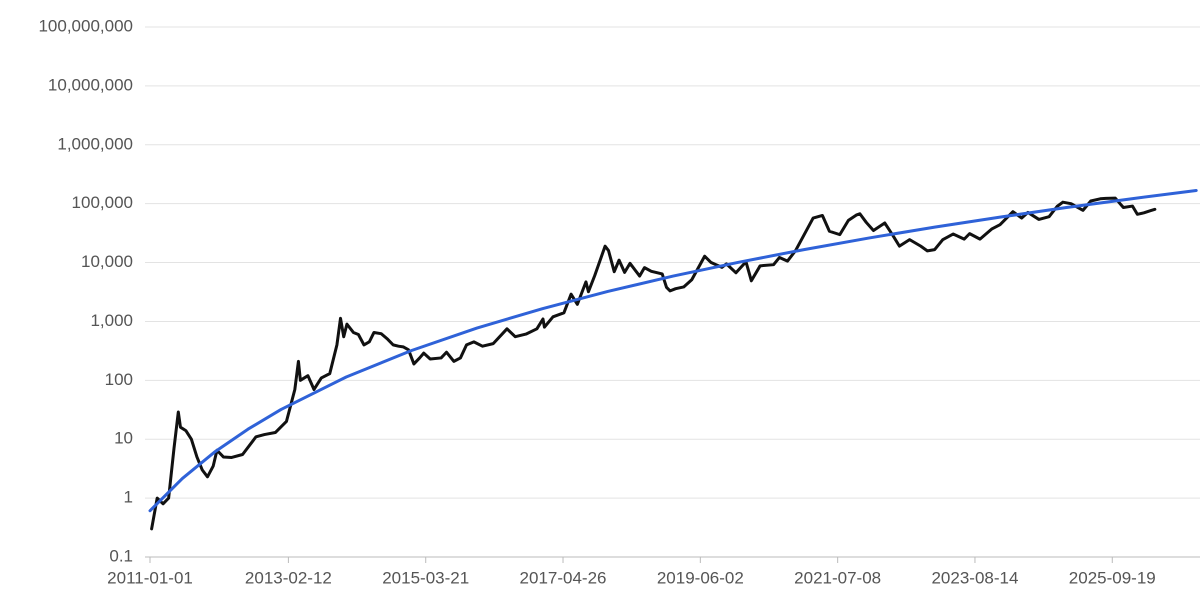  I want to click on y-tick-label: 10,000,000, so click(90, 84).